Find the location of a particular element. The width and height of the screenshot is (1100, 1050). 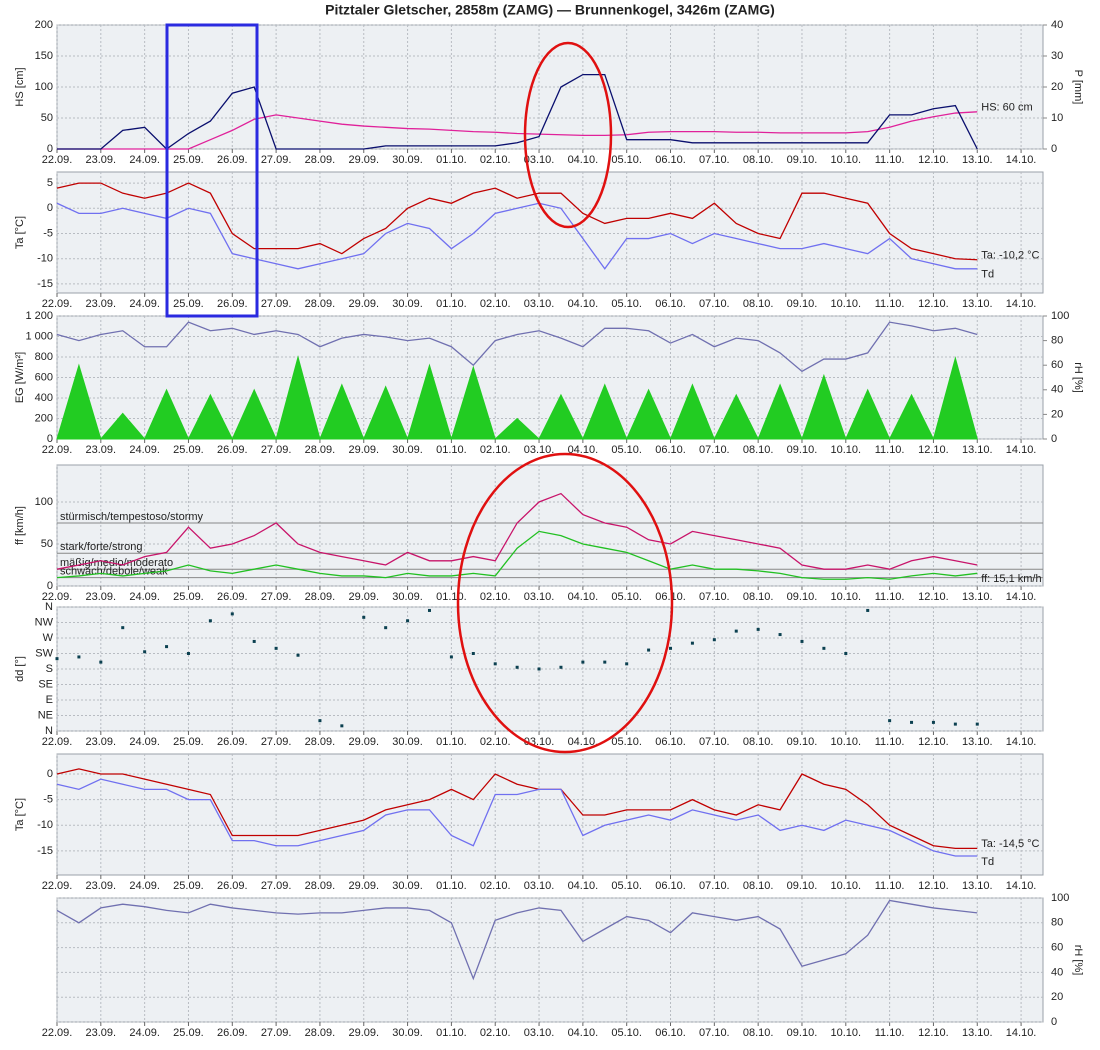

y-tick-label: 0 is located at coordinates (50, 439).